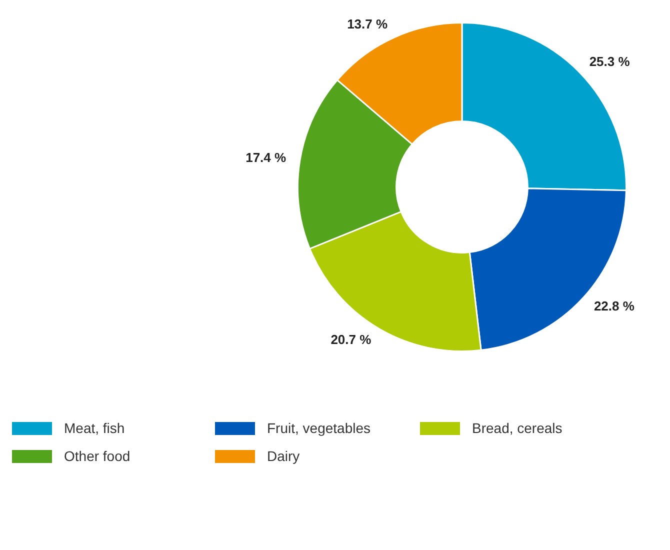 The width and height of the screenshot is (670, 550). What do you see at coordinates (94, 428) in the screenshot?
I see `legend-label: Meat, fish` at bounding box center [94, 428].